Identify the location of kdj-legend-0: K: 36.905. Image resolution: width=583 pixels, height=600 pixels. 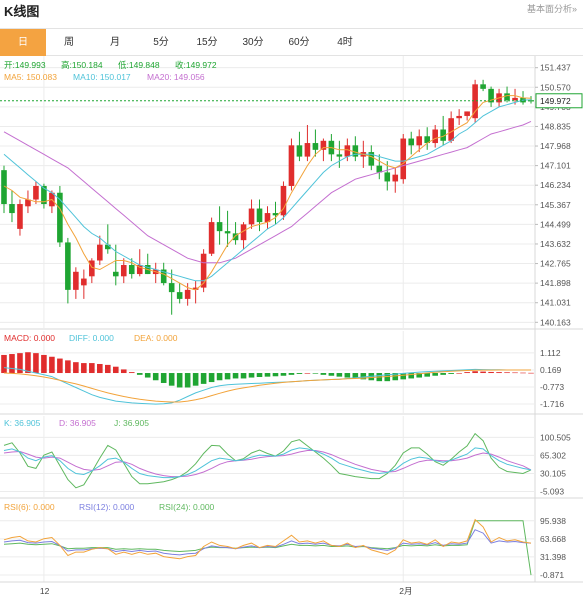
(22, 423).